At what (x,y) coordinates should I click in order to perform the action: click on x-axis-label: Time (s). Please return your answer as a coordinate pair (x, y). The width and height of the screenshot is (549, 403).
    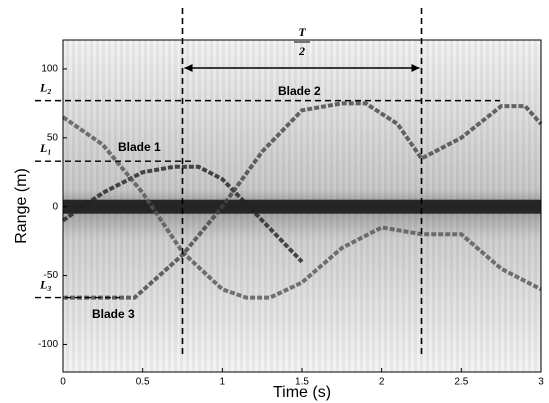
    Looking at the image, I should click on (302, 392).